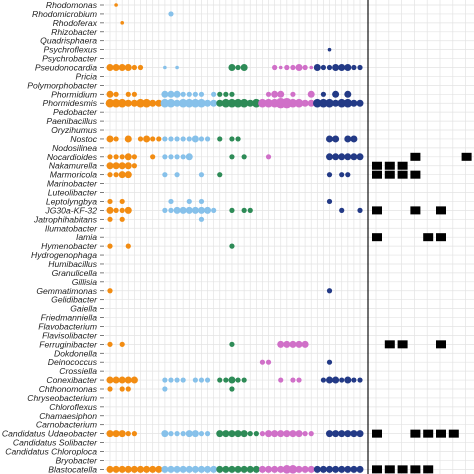  Describe the element at coordinates (68, 389) in the screenshot. I see `genus-label: Chthonomonas` at that location.